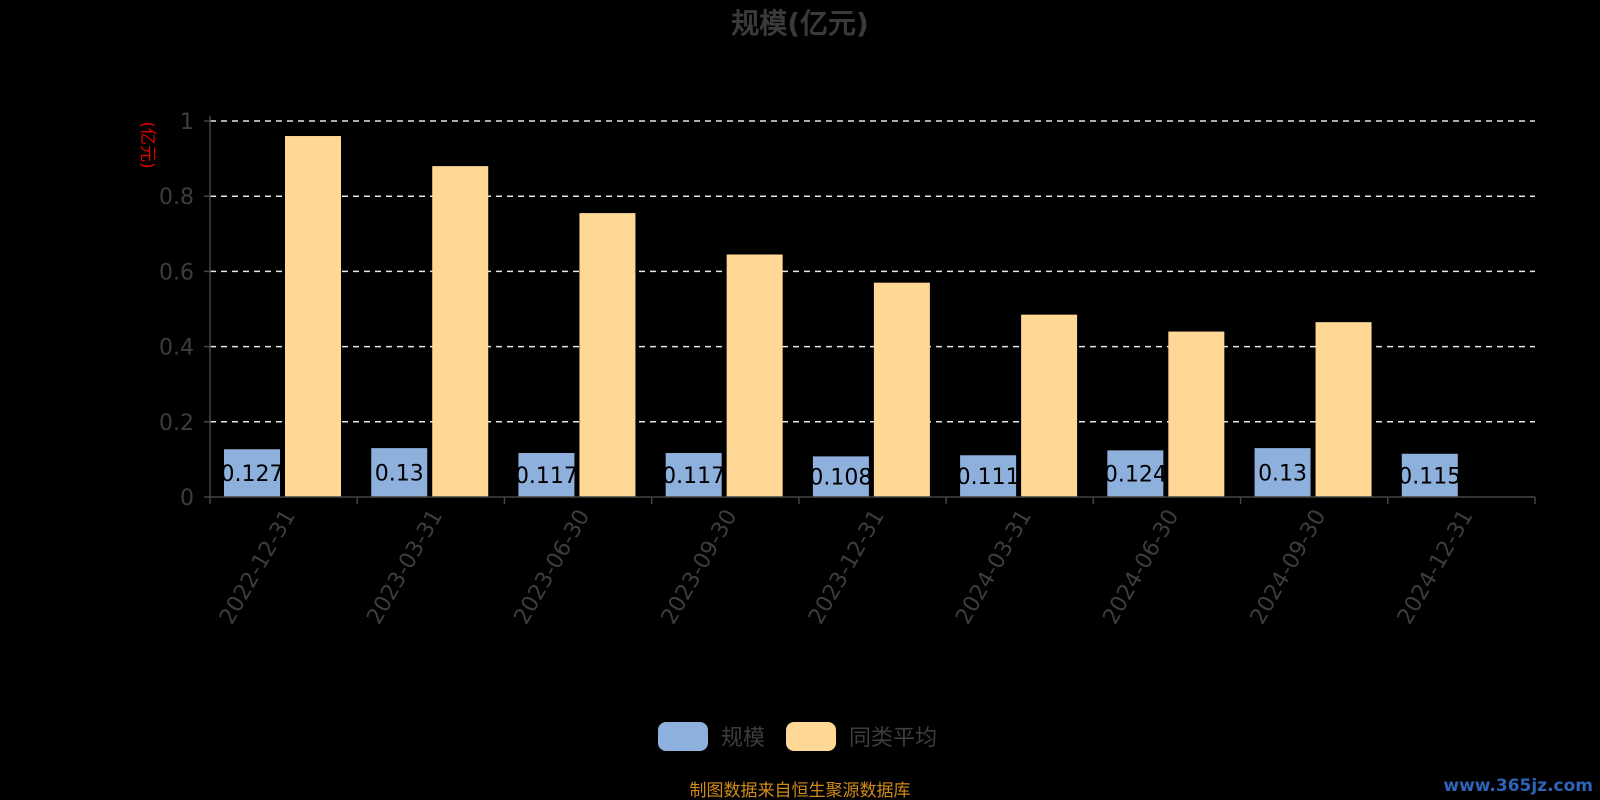 This screenshot has height=800, width=1600. I want to click on y-tick-label: 0.2, so click(176, 423).